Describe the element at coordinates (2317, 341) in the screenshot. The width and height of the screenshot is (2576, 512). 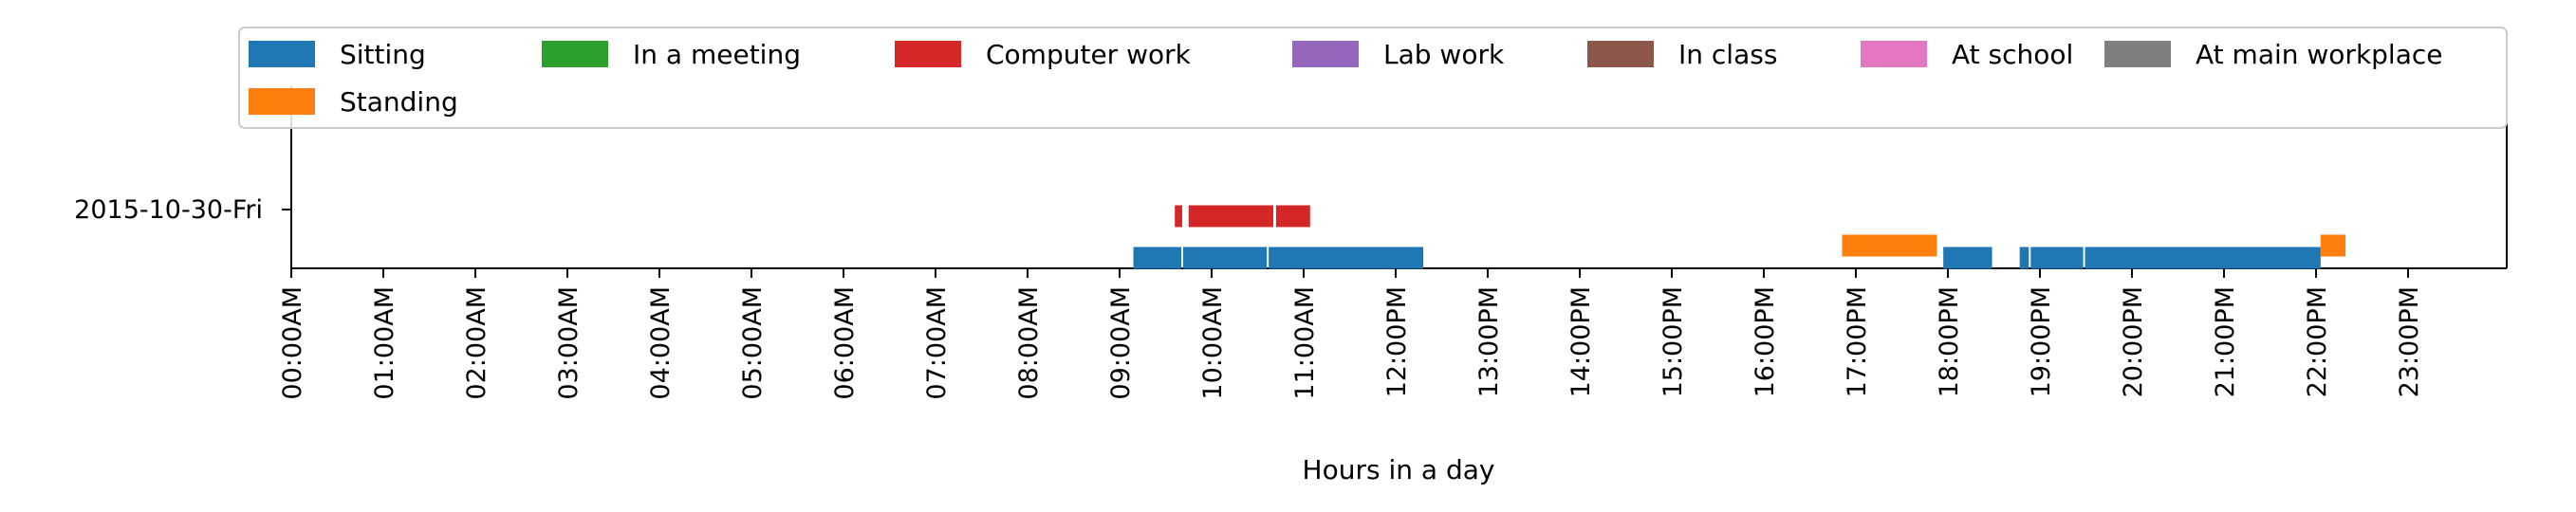
I see `x-tick-label-22: 22:00PM` at that location.